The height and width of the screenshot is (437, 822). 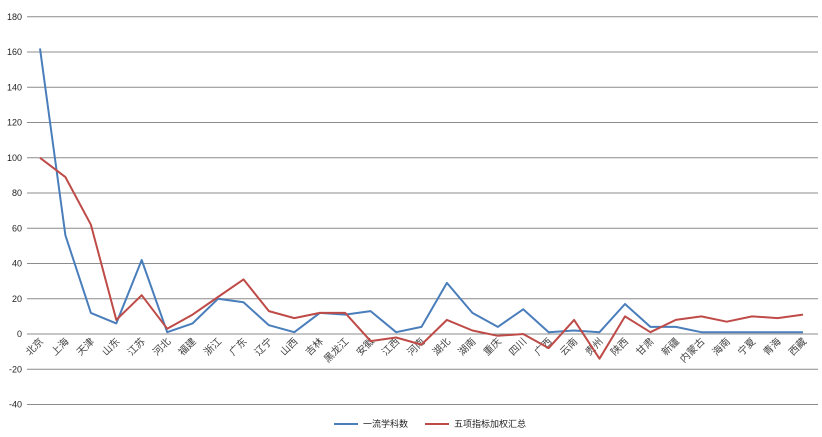 I want to click on y-tick-label: 20, so click(x=17, y=299).